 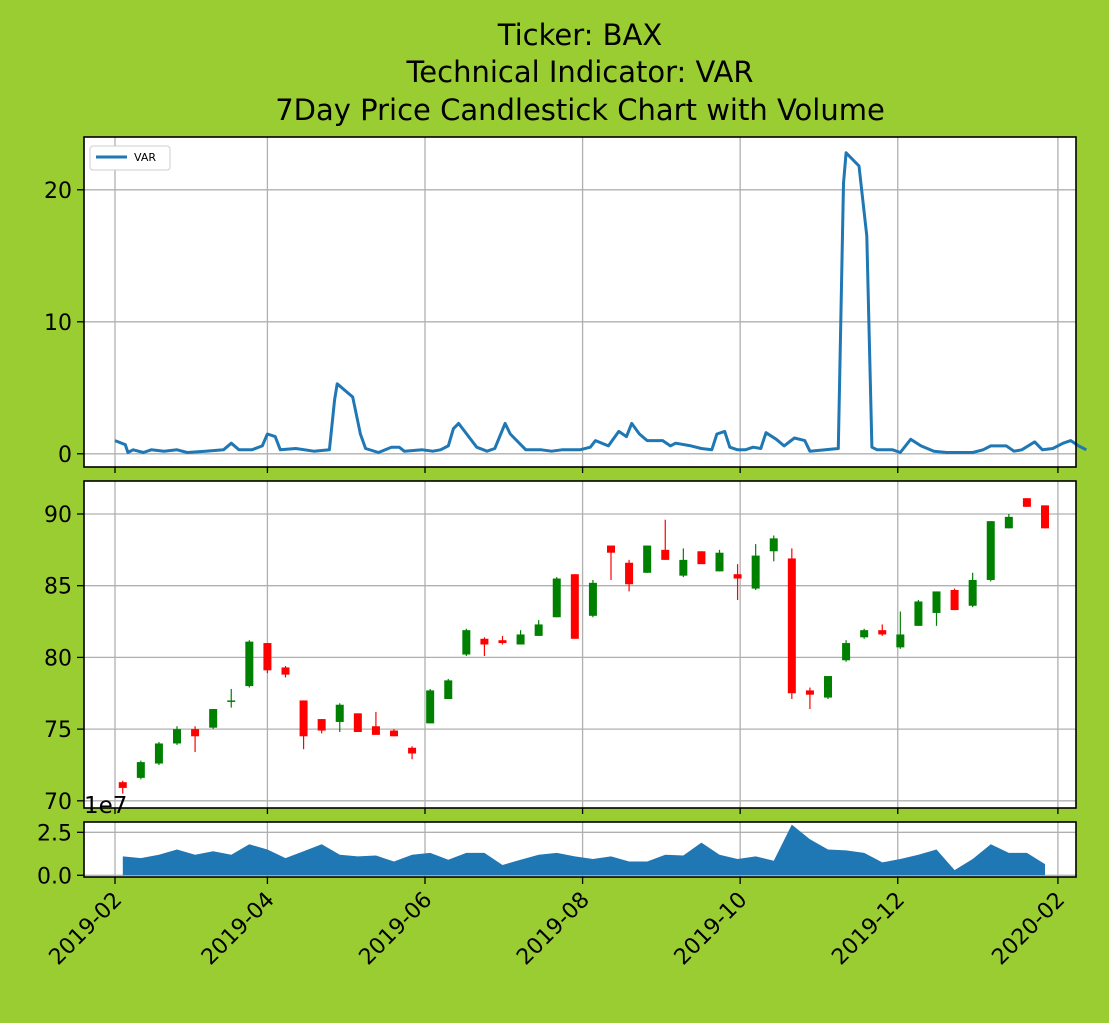 I want to click on indicator-ytick-label-2: 20, so click(x=58, y=191).